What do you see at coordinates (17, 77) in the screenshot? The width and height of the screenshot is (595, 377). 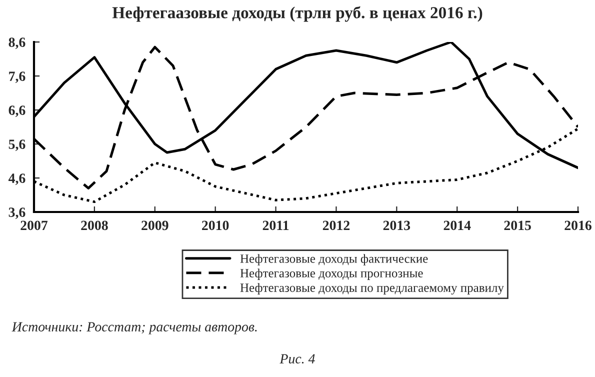 I see `y-tick-label: 7,6` at bounding box center [17, 77].